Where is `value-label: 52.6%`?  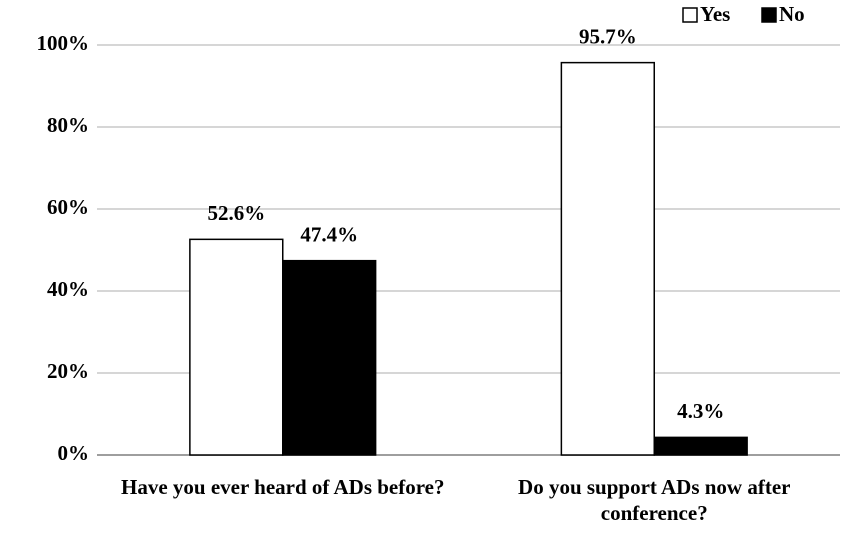 value-label: 52.6% is located at coordinates (236, 213).